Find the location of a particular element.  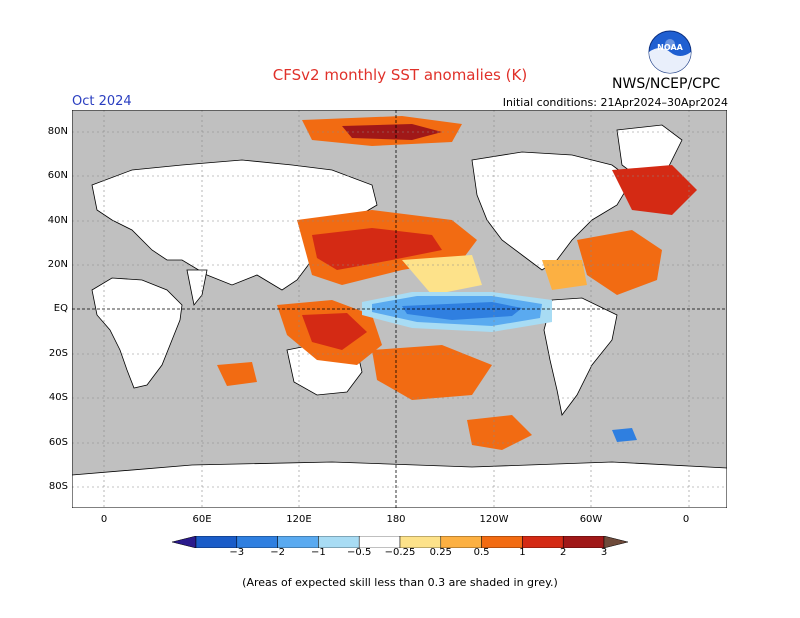

colorbar-label: −1 is located at coordinates (318, 552).